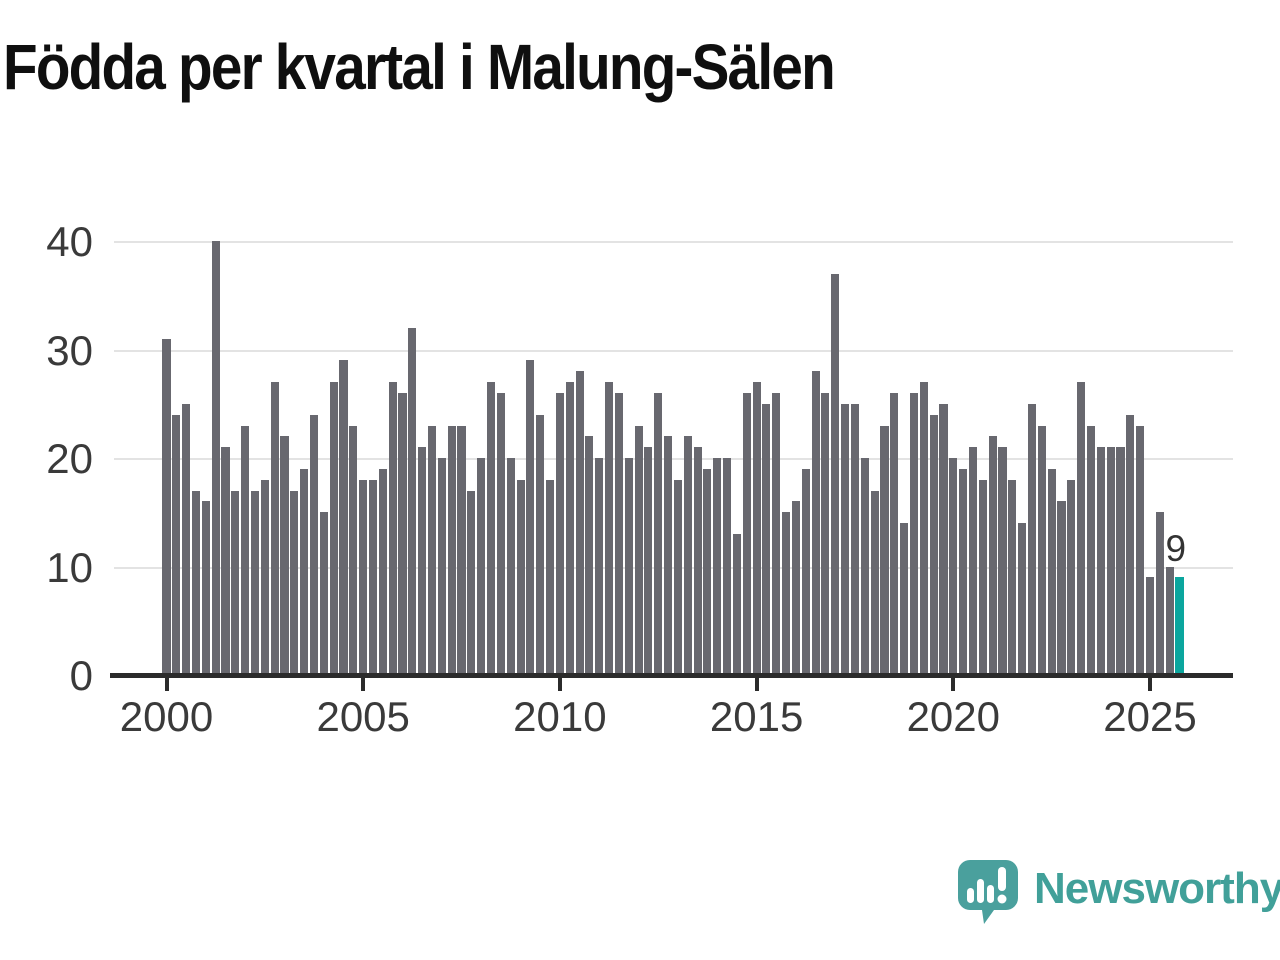 This screenshot has width=1280, height=960. I want to click on y-axis-label: 40, so click(69, 241).